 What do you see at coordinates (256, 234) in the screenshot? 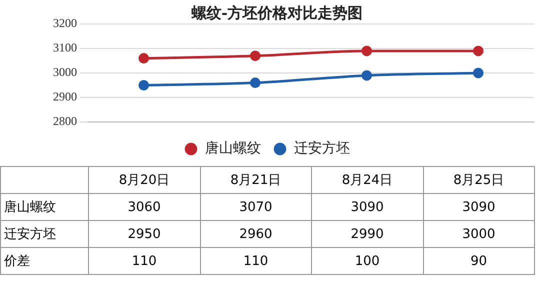
I see `data-label: 2960` at bounding box center [256, 234].